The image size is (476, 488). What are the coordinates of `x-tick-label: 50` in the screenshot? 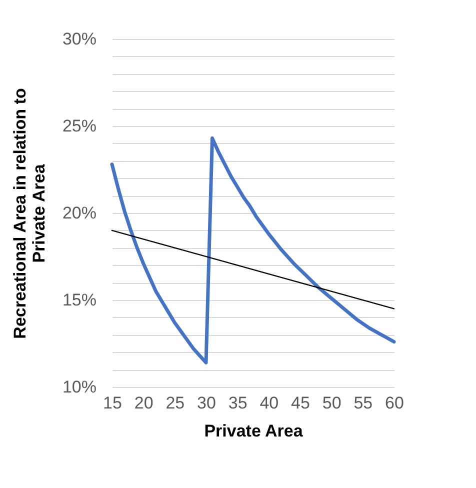 It's located at (332, 403).